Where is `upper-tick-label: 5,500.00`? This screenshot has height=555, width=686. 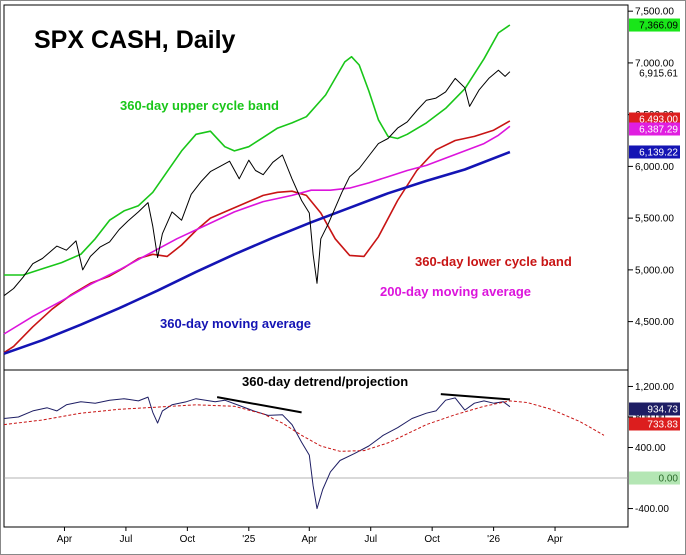 upper-tick-label: 5,500.00 is located at coordinates (654, 219).